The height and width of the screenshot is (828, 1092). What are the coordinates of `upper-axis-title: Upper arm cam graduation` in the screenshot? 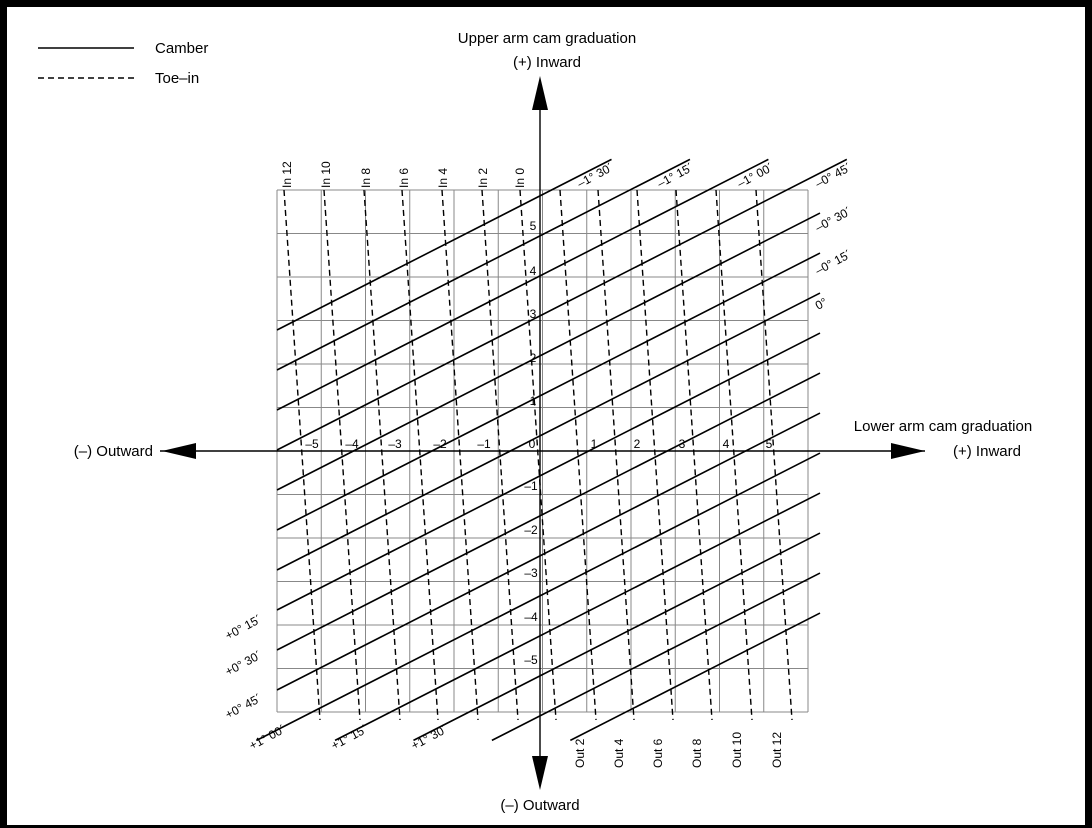 It's located at (547, 38).